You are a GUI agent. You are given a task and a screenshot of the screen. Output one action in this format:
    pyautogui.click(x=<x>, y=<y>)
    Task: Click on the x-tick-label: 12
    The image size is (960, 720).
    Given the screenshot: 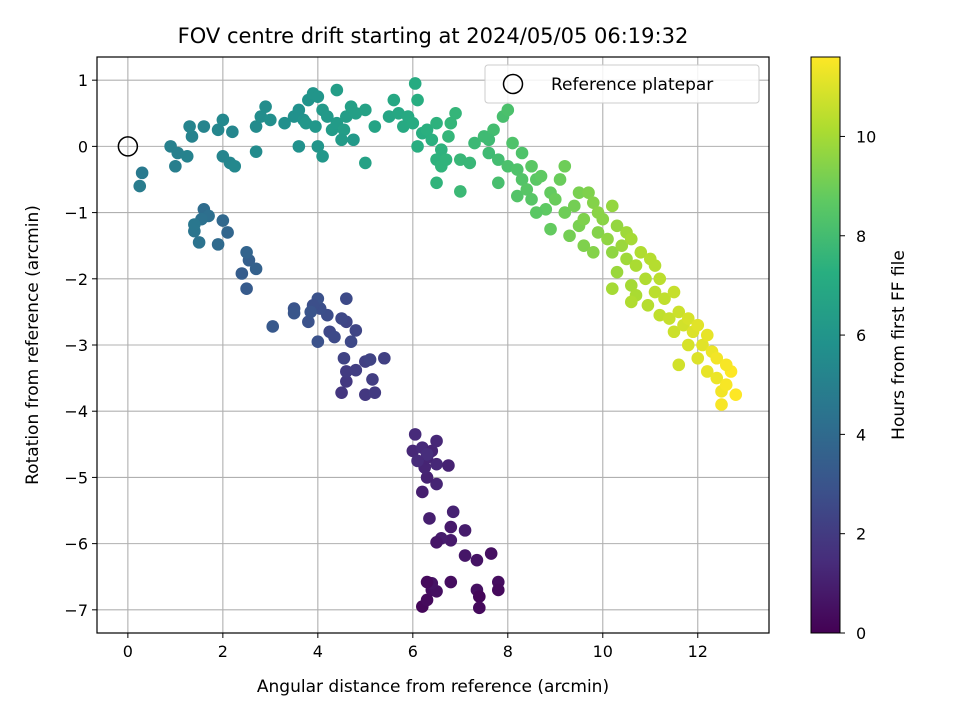 What is the action you would take?
    pyautogui.click(x=698, y=651)
    